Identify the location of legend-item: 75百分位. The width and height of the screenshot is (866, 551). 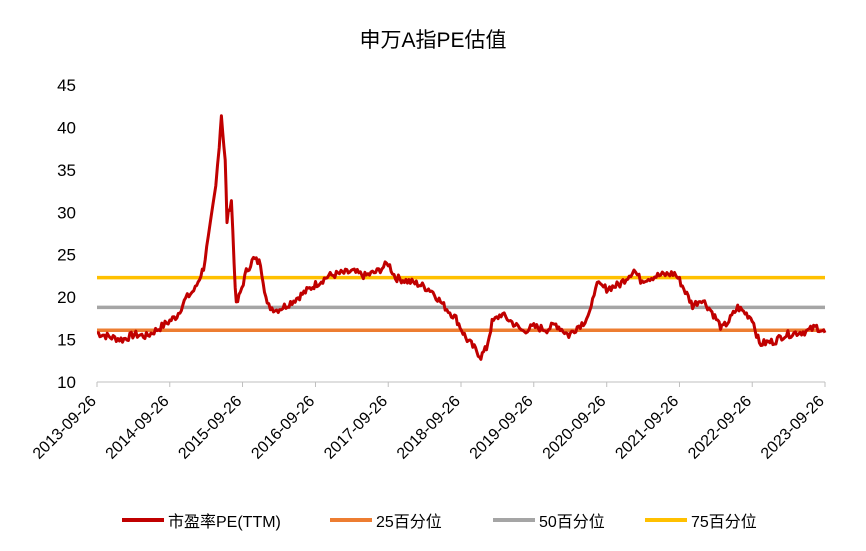
(701, 520).